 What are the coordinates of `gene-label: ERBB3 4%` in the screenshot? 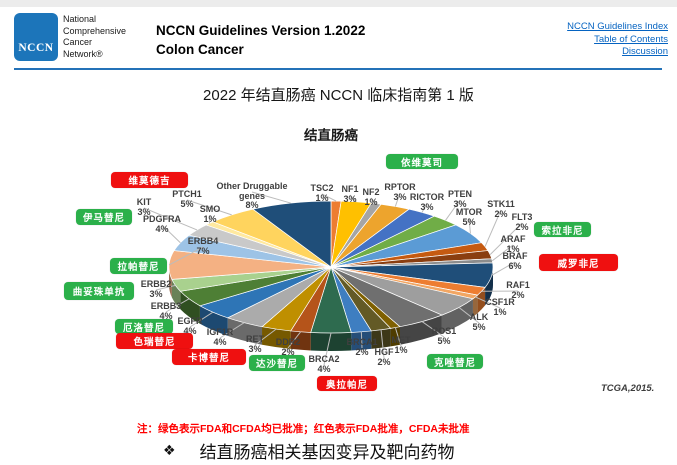 It's located at (166, 311).